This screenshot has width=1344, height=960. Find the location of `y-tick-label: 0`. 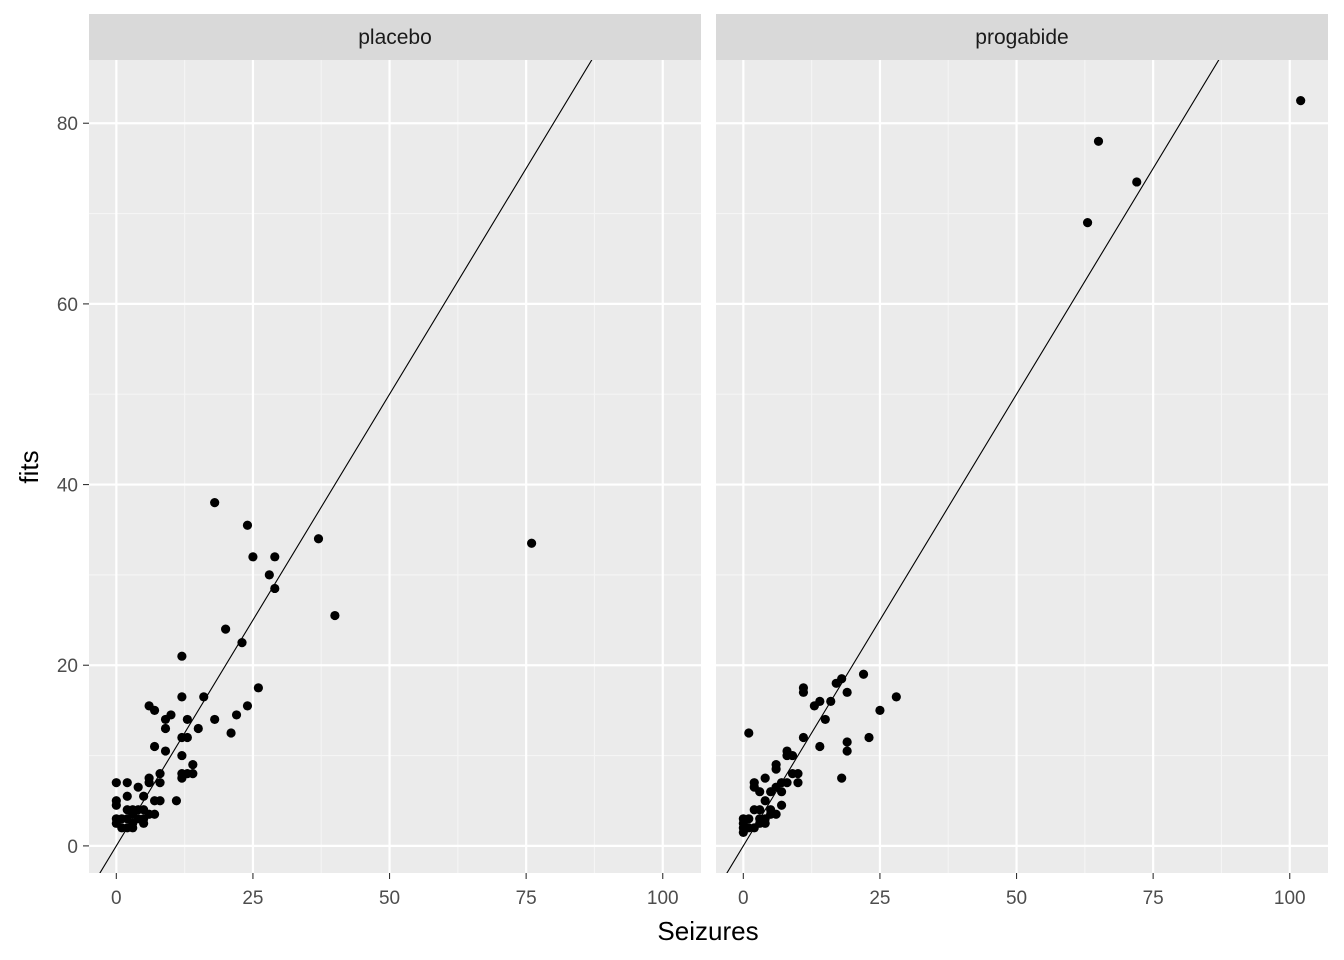

y-tick-label: 0 is located at coordinates (72, 847).